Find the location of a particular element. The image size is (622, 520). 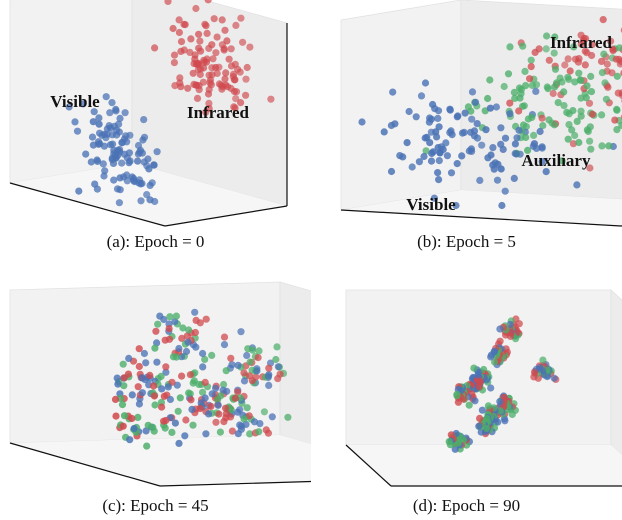

floor-pane is located at coordinates (160, 460).